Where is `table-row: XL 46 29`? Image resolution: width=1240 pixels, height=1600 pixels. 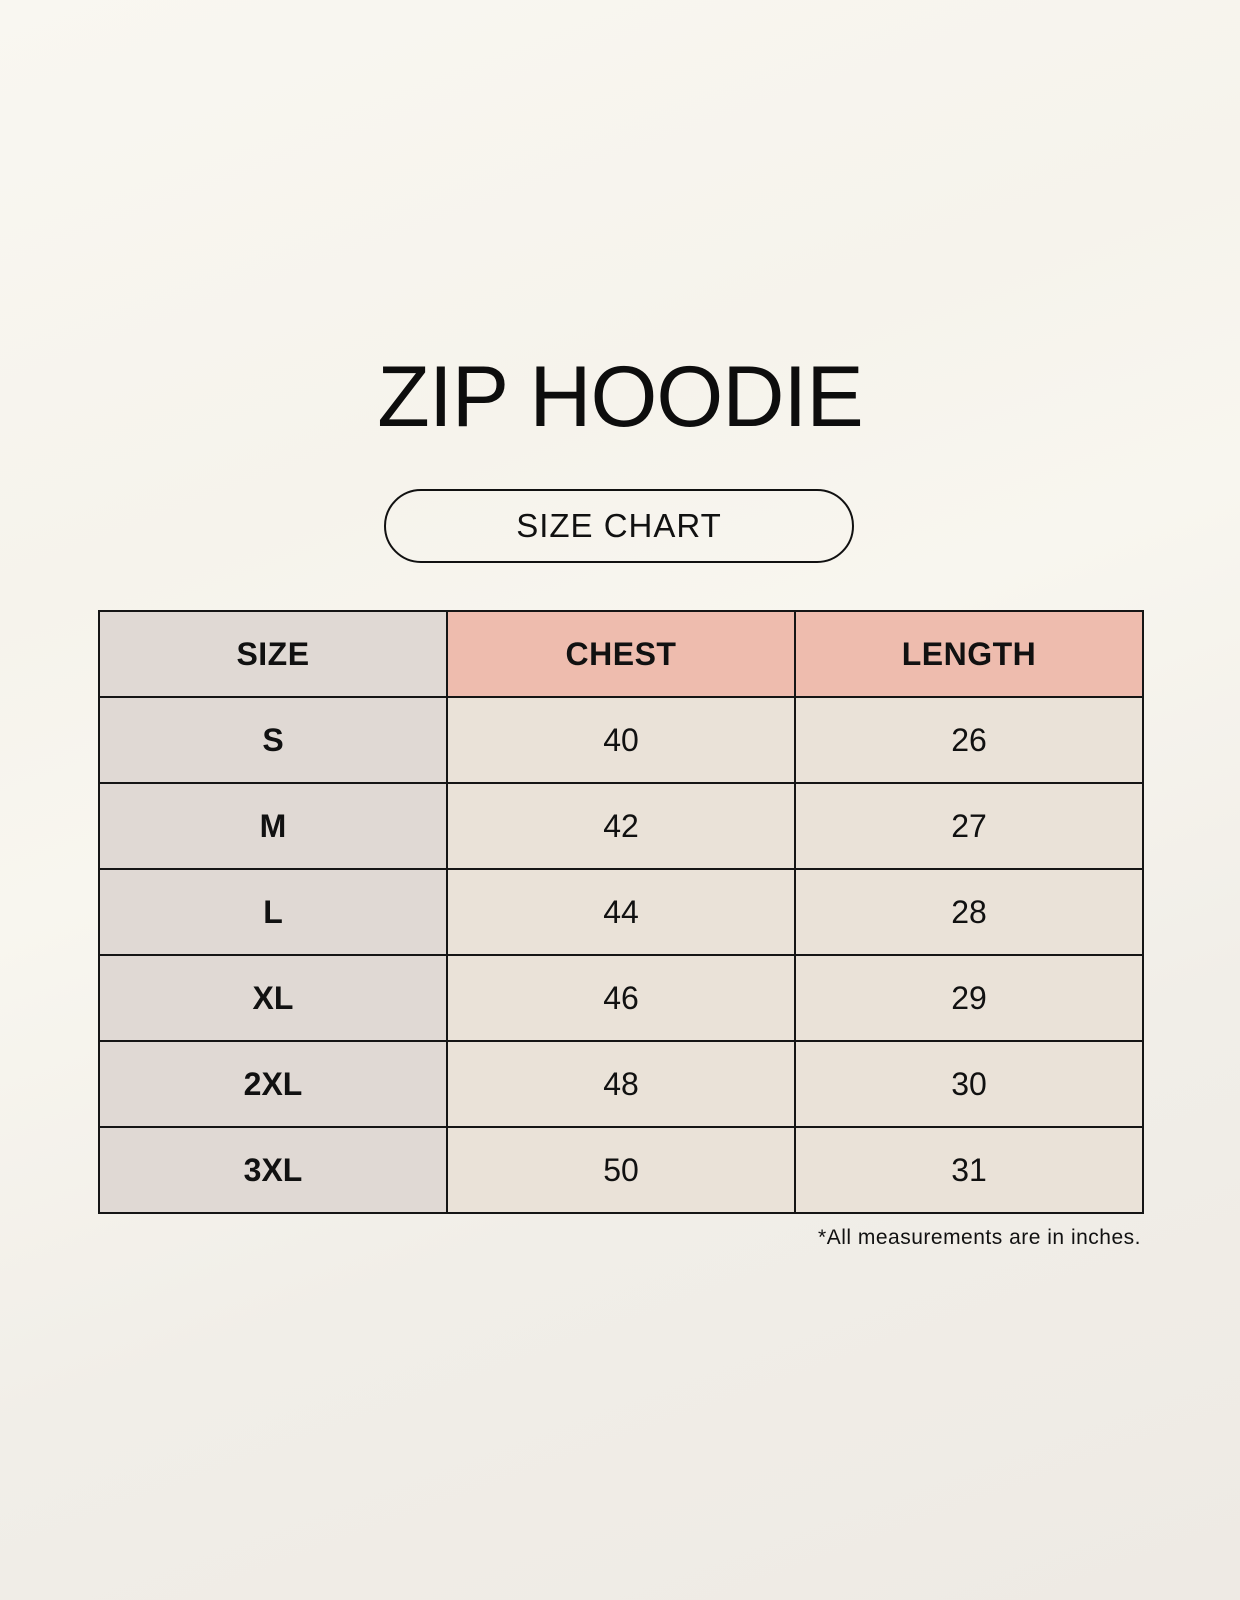 table-row: XL 46 29 is located at coordinates (621, 998).